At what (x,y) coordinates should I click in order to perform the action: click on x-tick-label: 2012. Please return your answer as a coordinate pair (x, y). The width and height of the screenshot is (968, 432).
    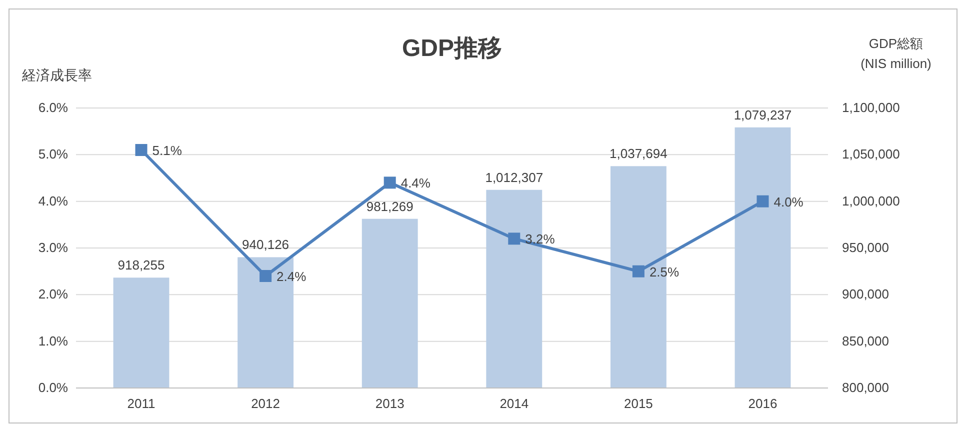
    Looking at the image, I should click on (265, 403).